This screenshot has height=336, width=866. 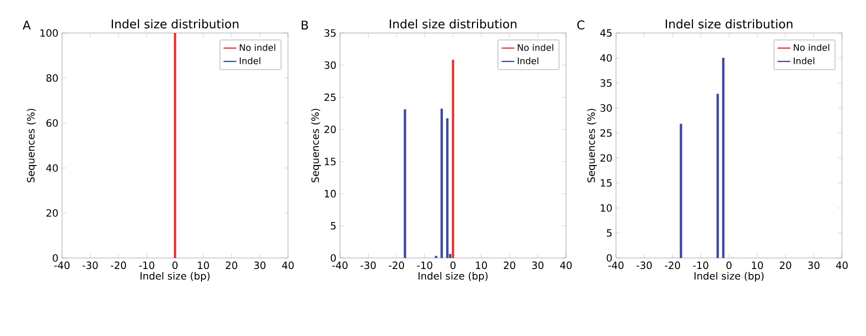 What do you see at coordinates (52, 123) in the screenshot?
I see `y-tick-label: 60` at bounding box center [52, 123].